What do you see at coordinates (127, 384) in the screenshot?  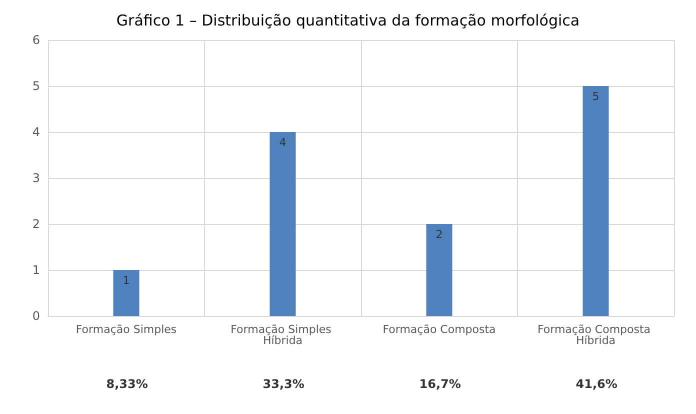 I see `text: 8,33%` at bounding box center [127, 384].